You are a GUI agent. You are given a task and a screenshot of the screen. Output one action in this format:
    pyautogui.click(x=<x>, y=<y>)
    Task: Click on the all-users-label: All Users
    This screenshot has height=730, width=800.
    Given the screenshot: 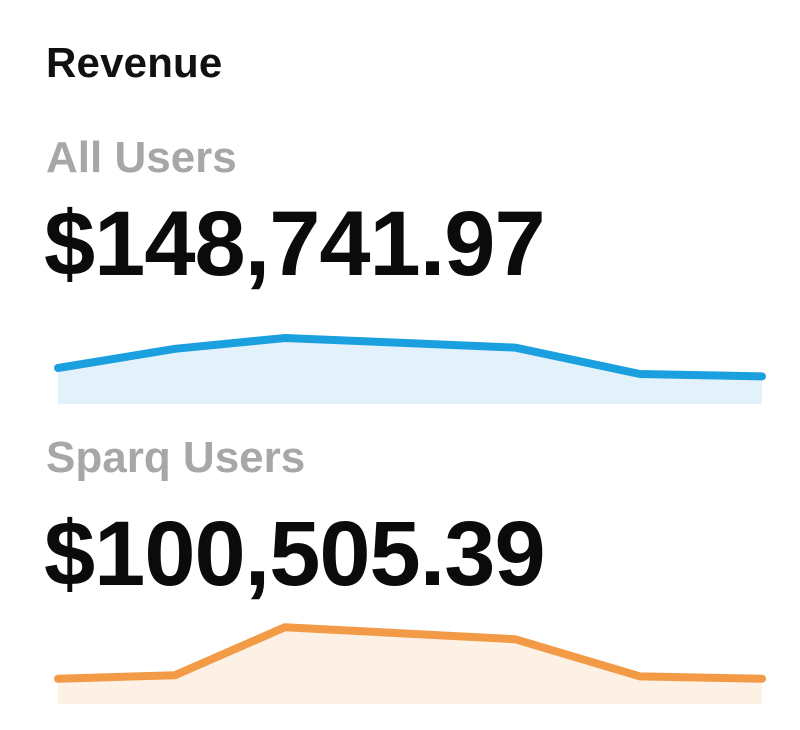 What is the action you would take?
    pyautogui.click(x=141, y=157)
    